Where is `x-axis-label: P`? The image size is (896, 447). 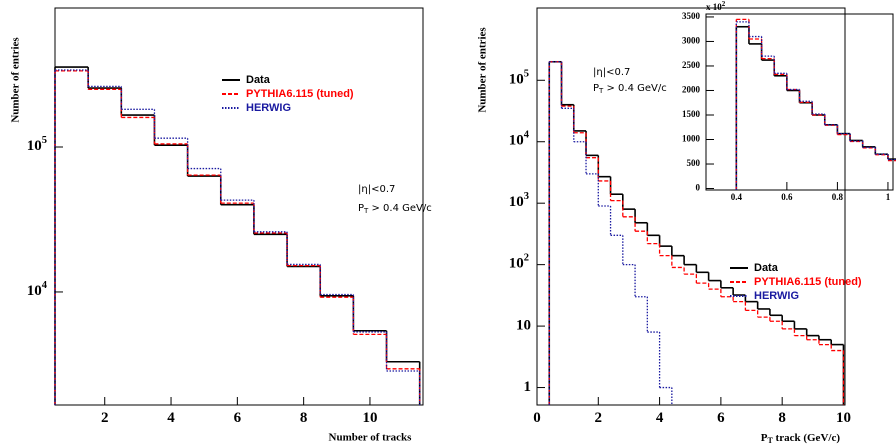 x-axis-label: P is located at coordinates (764, 438).